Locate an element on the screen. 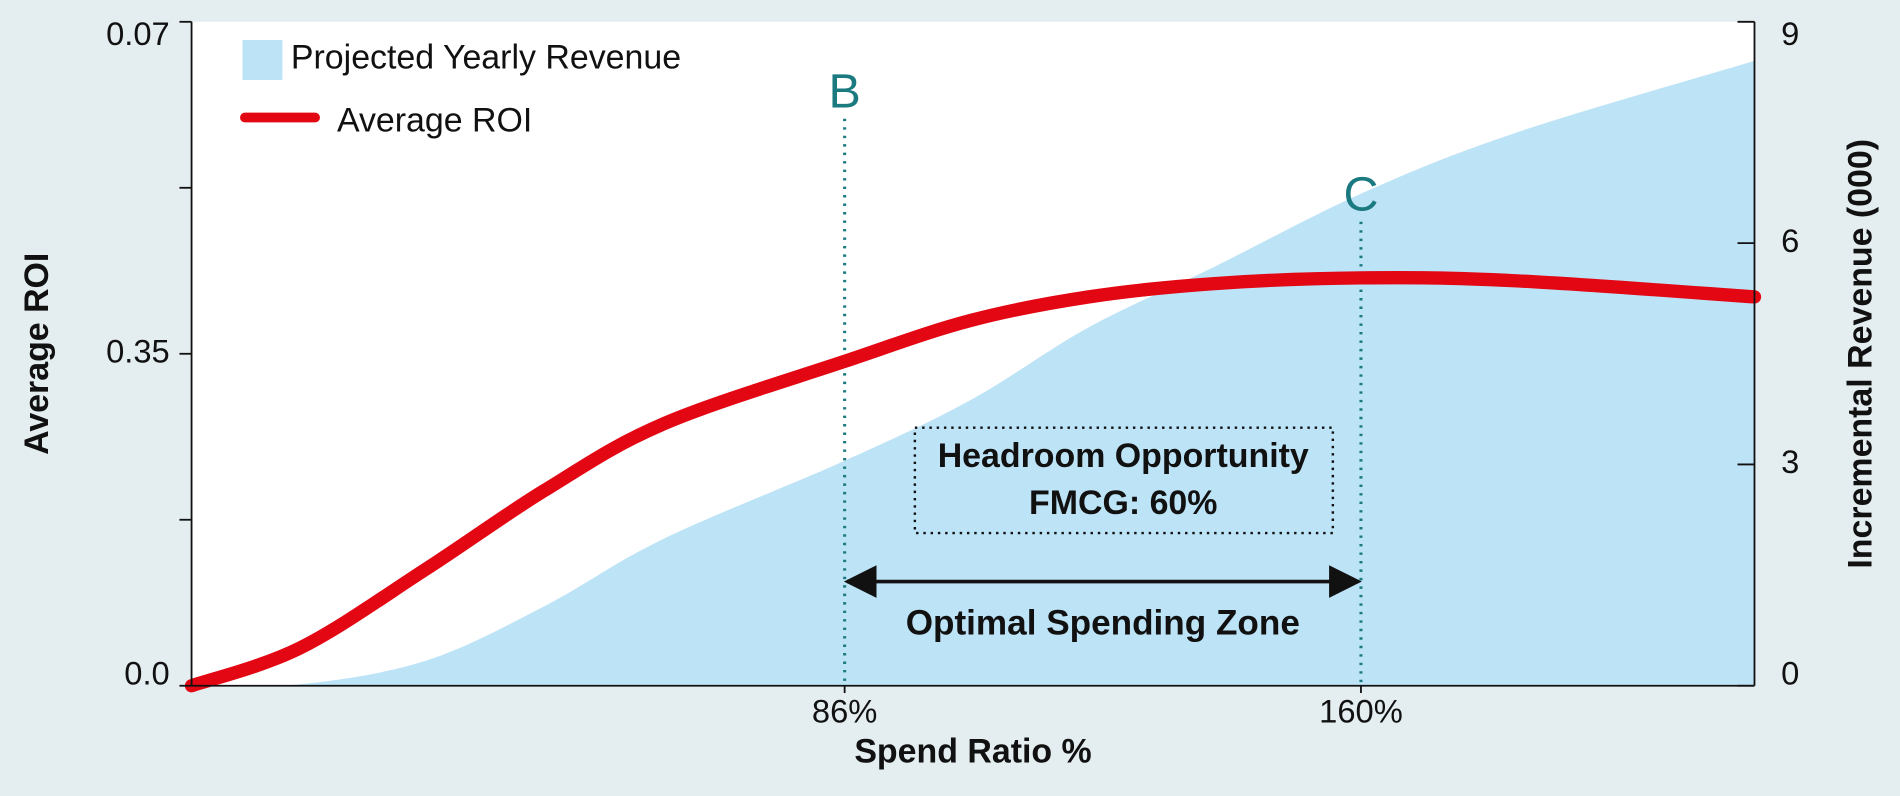  x-tick-label: 86% is located at coordinates (844, 710).